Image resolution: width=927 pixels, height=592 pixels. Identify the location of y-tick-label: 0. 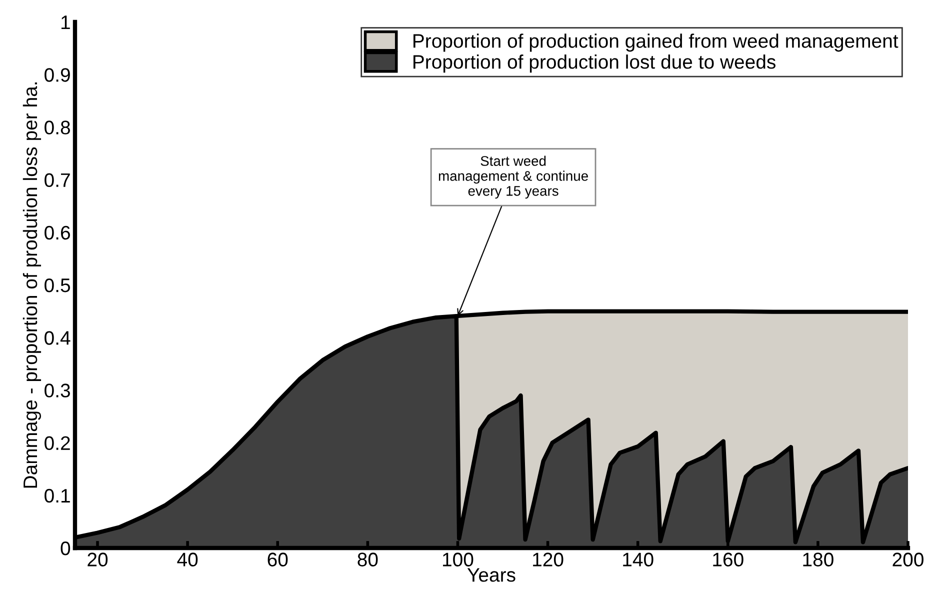
(65, 548).